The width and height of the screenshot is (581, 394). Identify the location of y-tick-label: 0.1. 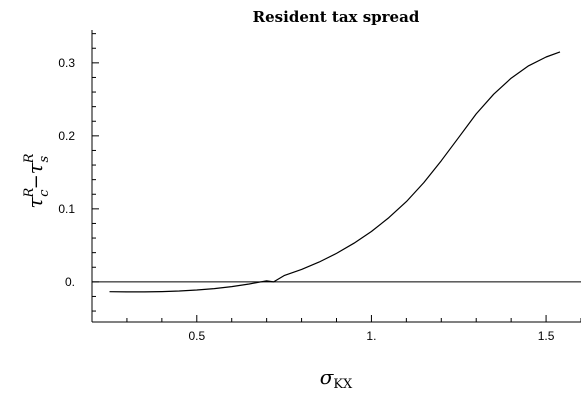
(66, 209).